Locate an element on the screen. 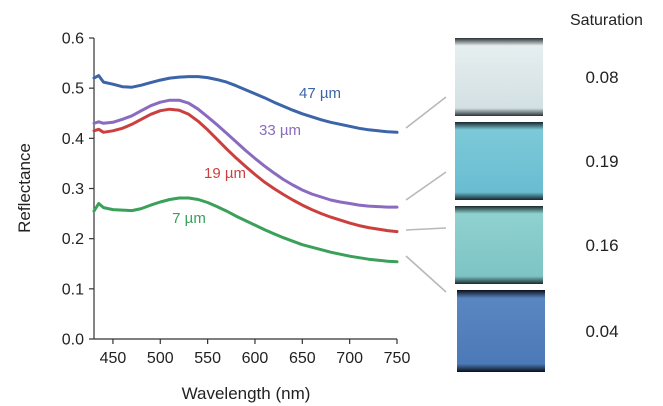 This screenshot has width=663, height=406. x-axis-title: Wavelength (nm) is located at coordinates (246, 393).